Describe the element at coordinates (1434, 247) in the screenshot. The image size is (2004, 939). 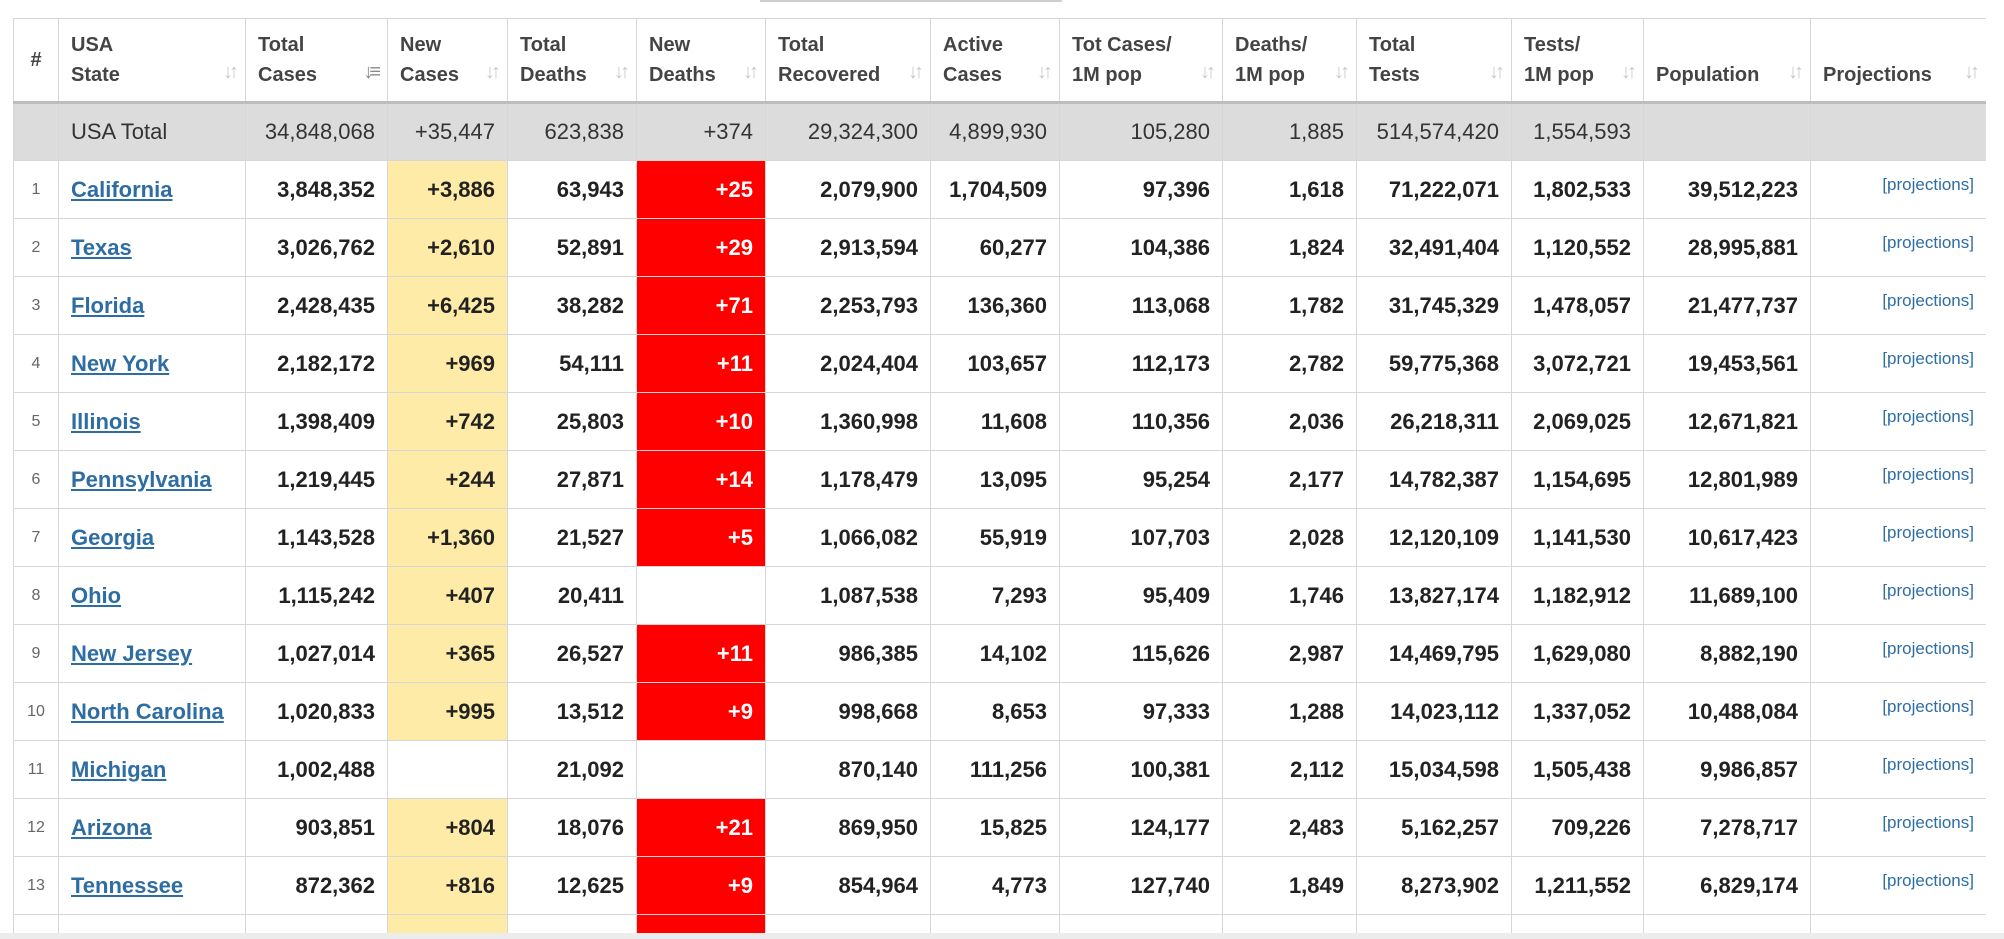
I see `total-tests-cell: 32,491,404` at that location.